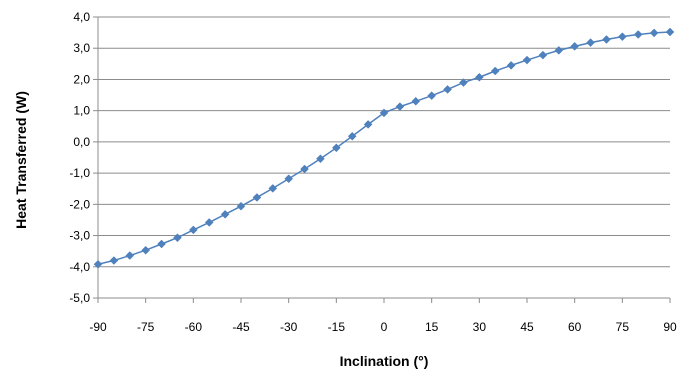  Describe the element at coordinates (480, 327) in the screenshot. I see `x-tick-label: 30` at that location.